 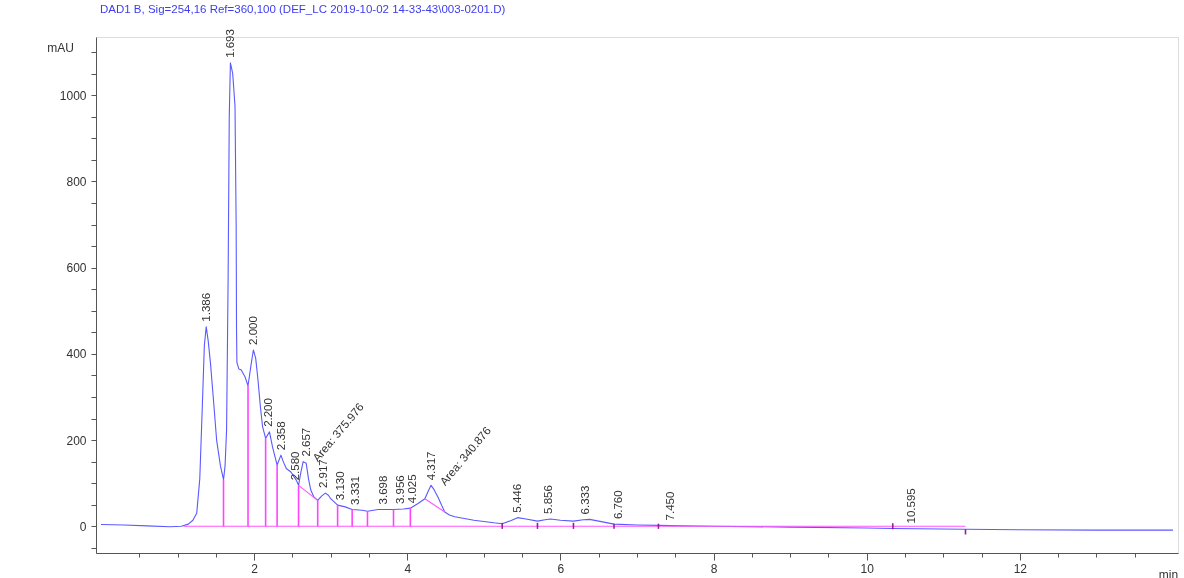 What do you see at coordinates (339, 486) in the screenshot?
I see `annotation: 3.130` at bounding box center [339, 486].